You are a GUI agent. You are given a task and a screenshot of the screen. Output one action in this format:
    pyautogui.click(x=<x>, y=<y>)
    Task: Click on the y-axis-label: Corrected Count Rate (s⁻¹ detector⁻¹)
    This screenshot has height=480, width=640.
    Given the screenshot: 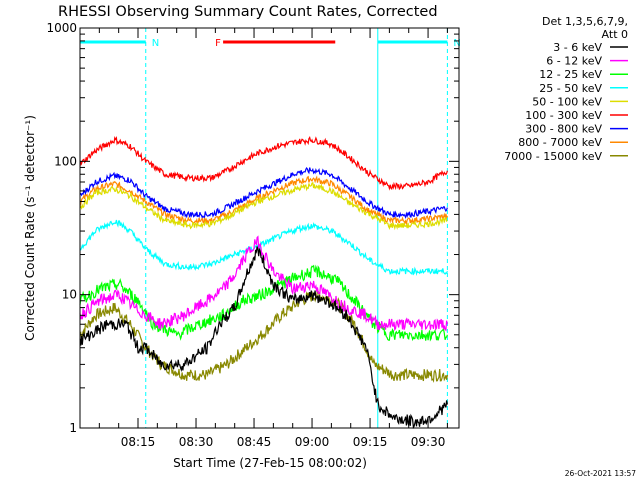 What is the action you would take?
    pyautogui.click(x=30, y=228)
    